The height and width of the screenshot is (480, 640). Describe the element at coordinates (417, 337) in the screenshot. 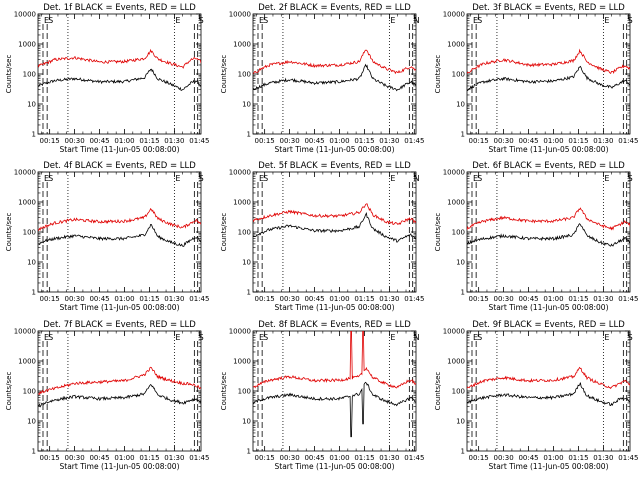

I see `flag-label: N` at that location.